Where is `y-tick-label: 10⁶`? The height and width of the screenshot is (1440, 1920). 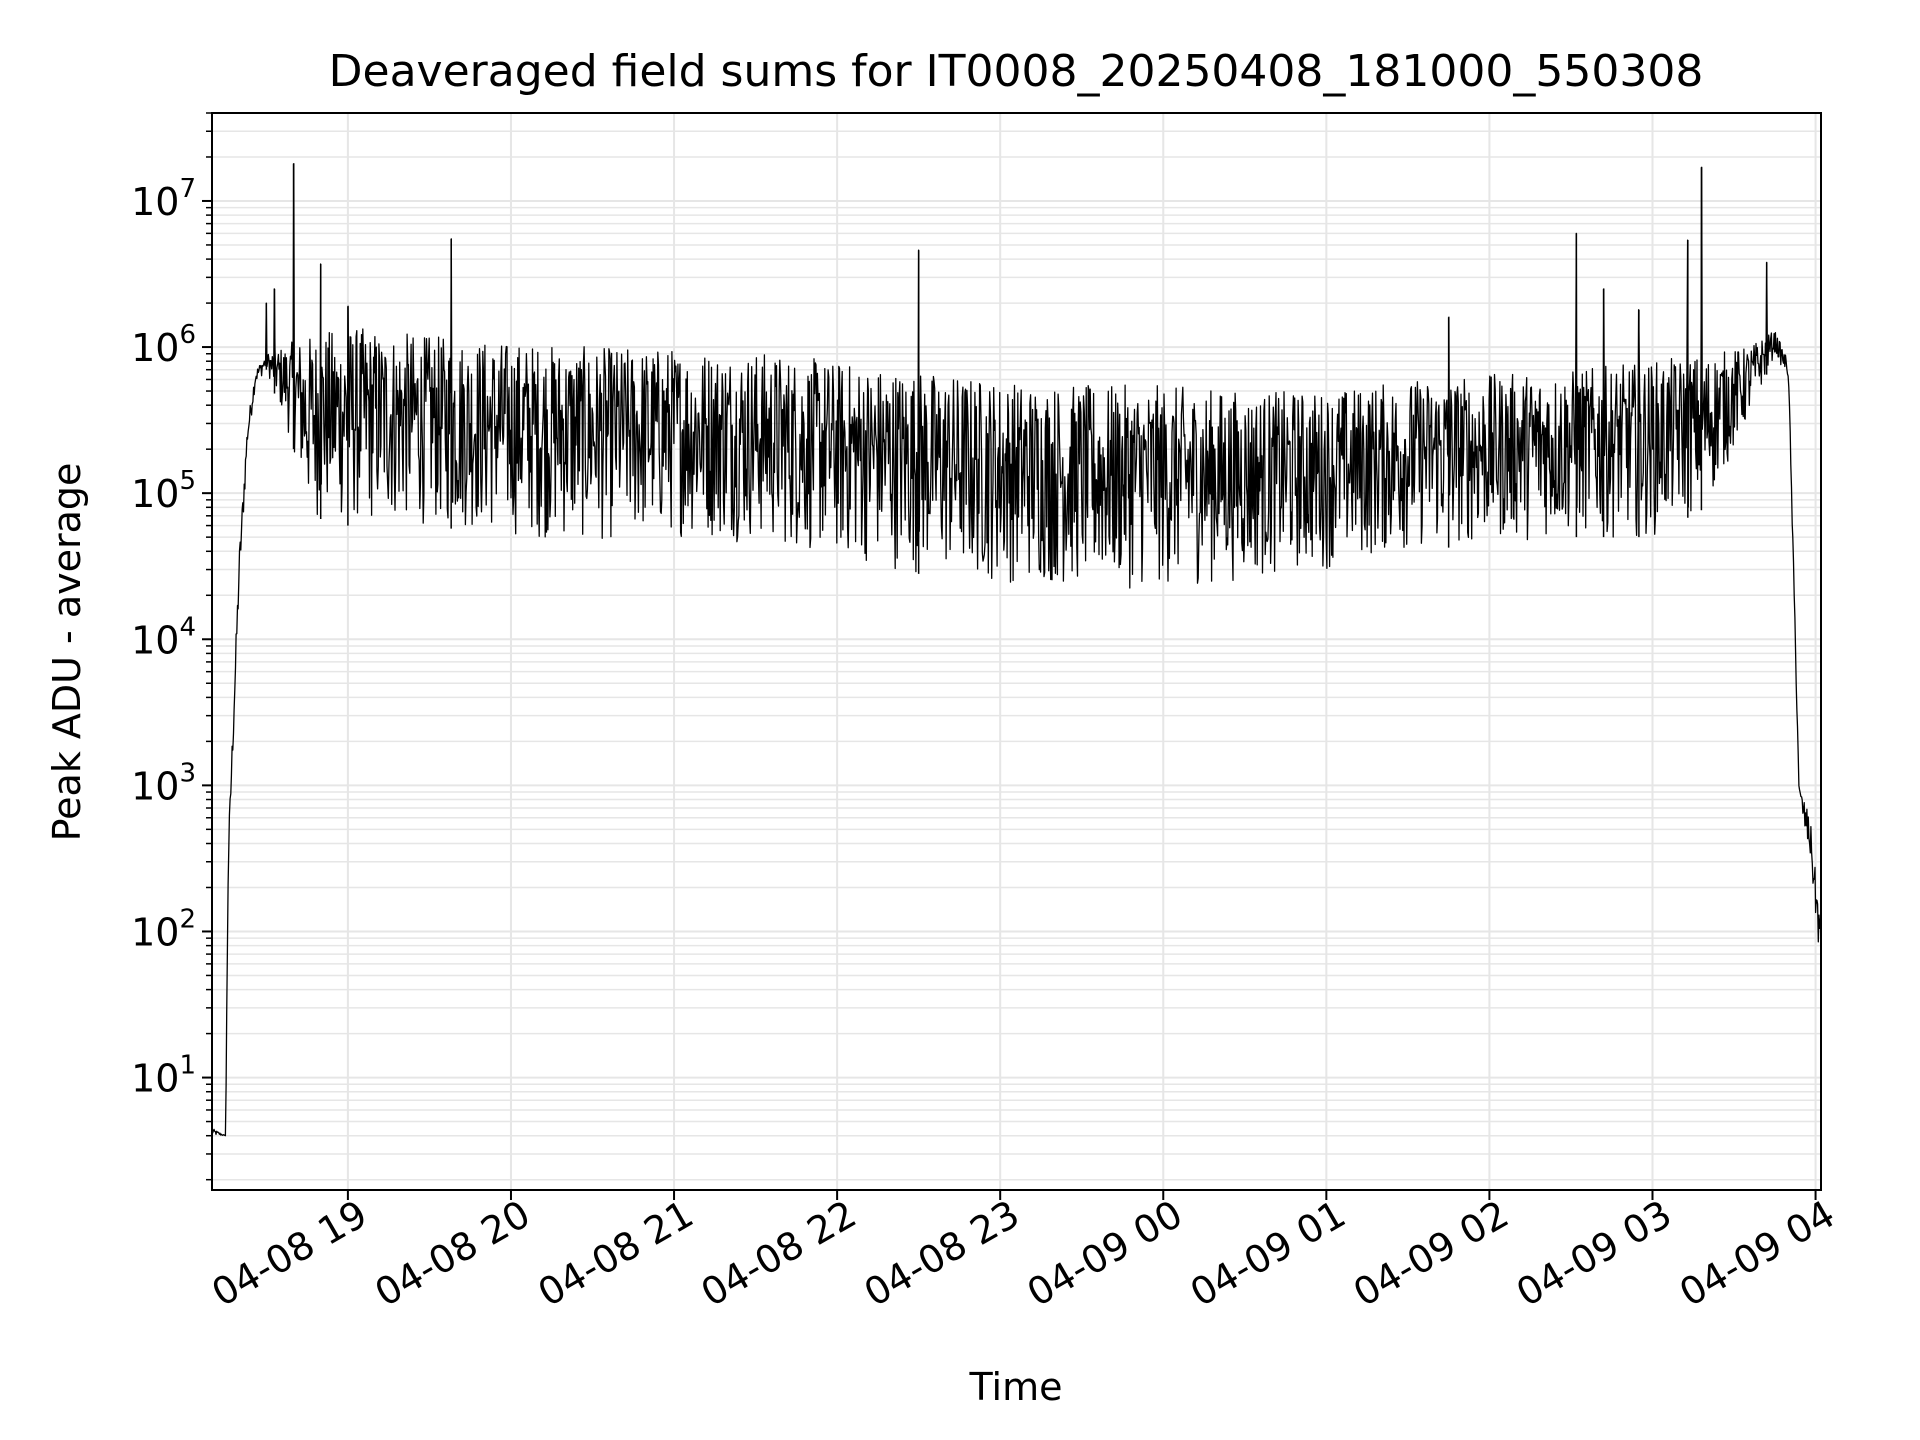 y-tick-label: 10⁶ is located at coordinates (163, 345).